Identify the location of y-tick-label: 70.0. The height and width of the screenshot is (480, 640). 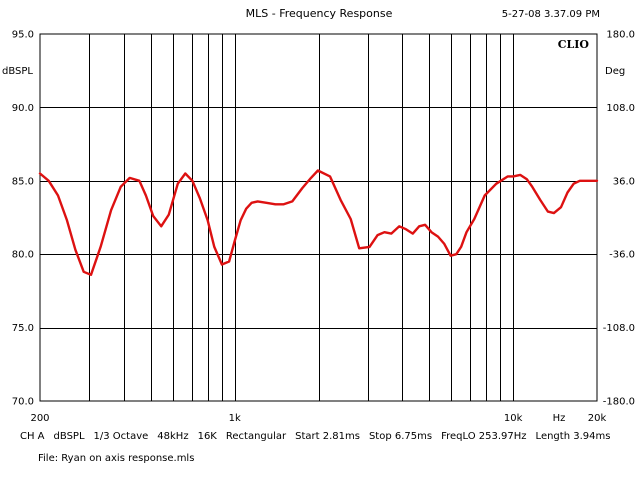
(23, 402).